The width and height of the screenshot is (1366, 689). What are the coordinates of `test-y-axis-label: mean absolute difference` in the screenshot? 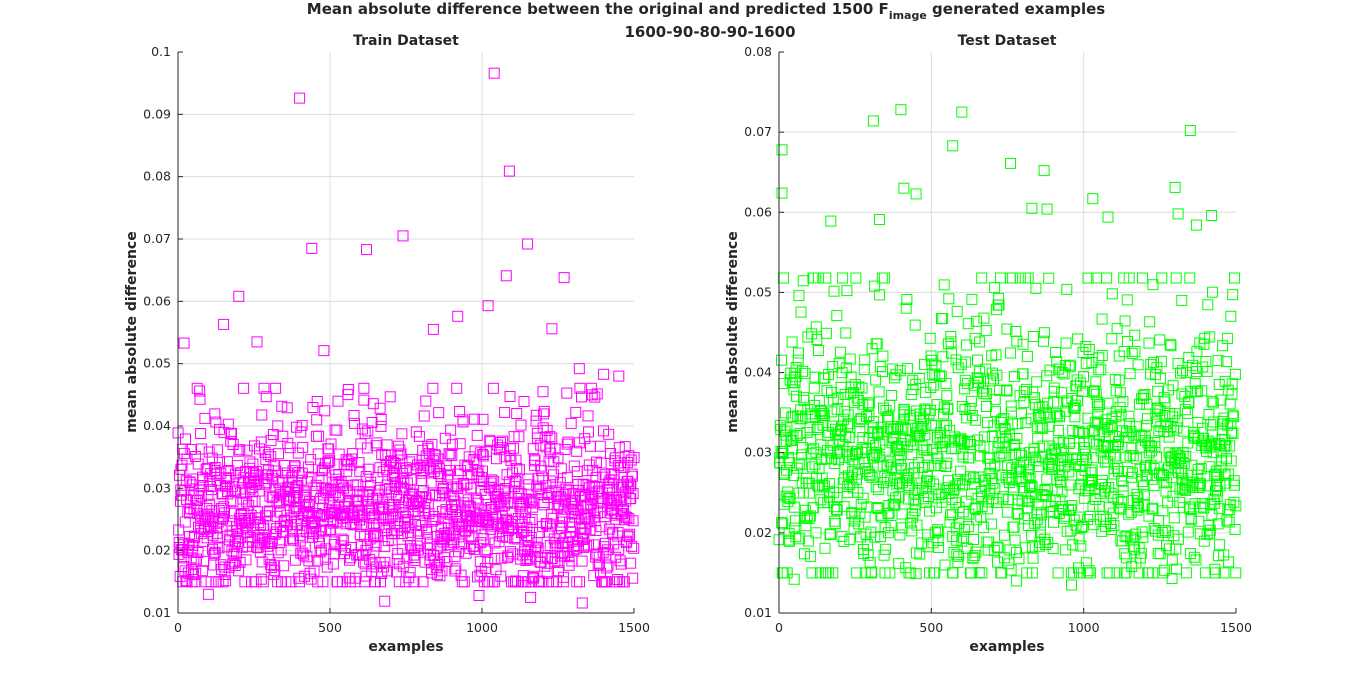 It's located at (733, 331).